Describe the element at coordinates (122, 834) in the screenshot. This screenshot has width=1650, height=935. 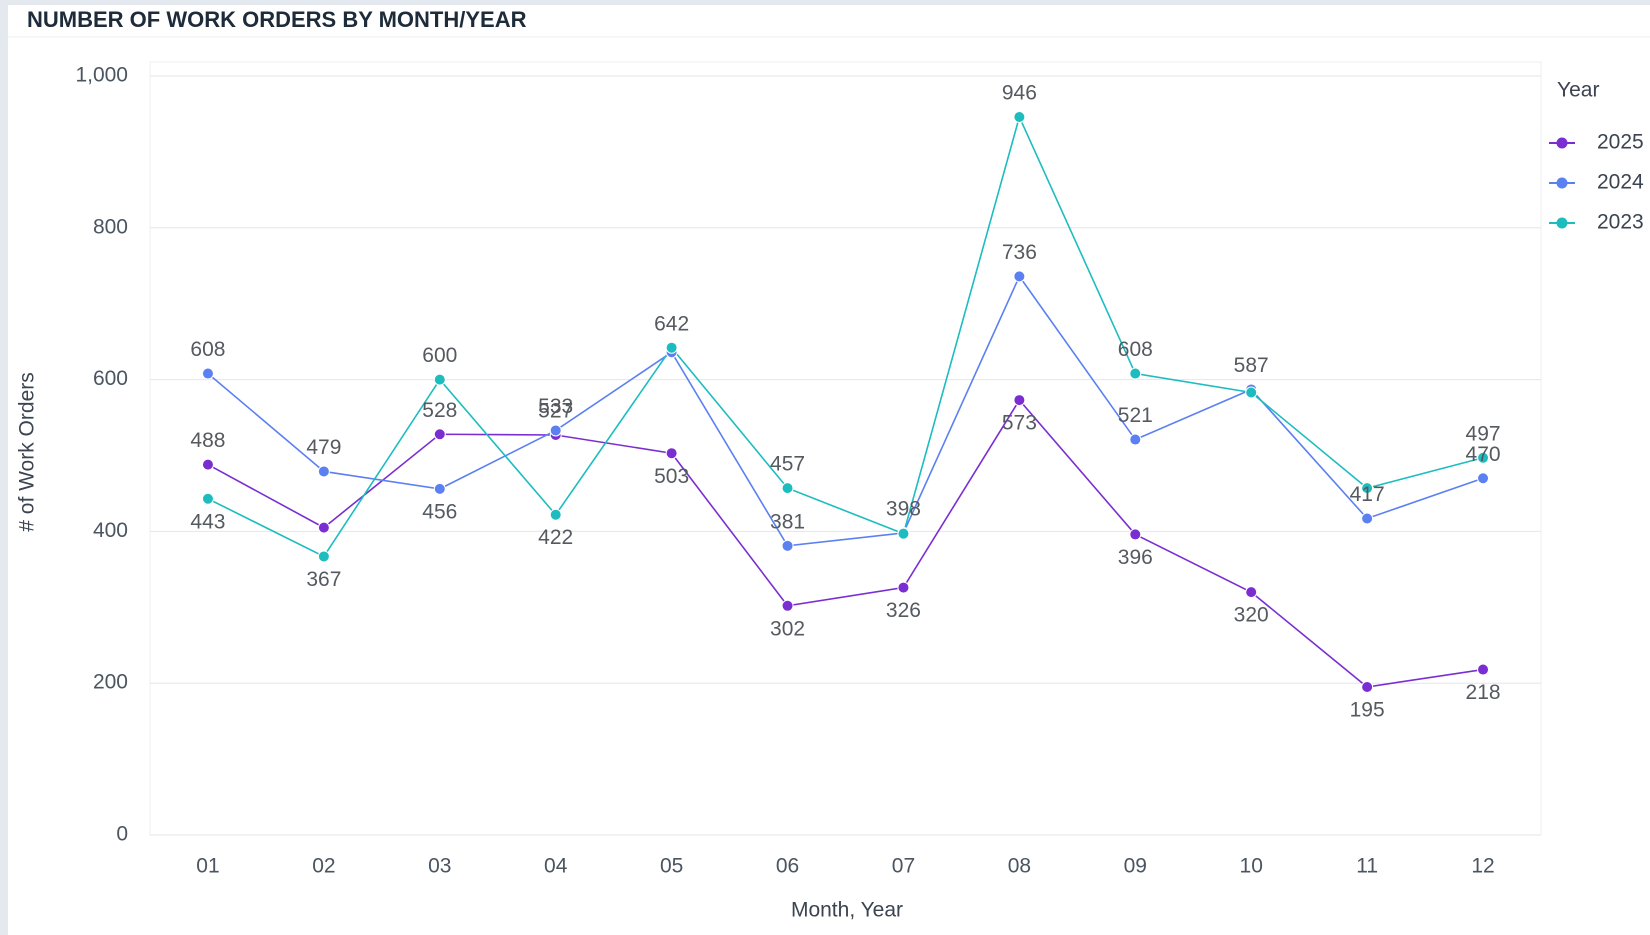
I see `y-tick-label: 0` at that location.